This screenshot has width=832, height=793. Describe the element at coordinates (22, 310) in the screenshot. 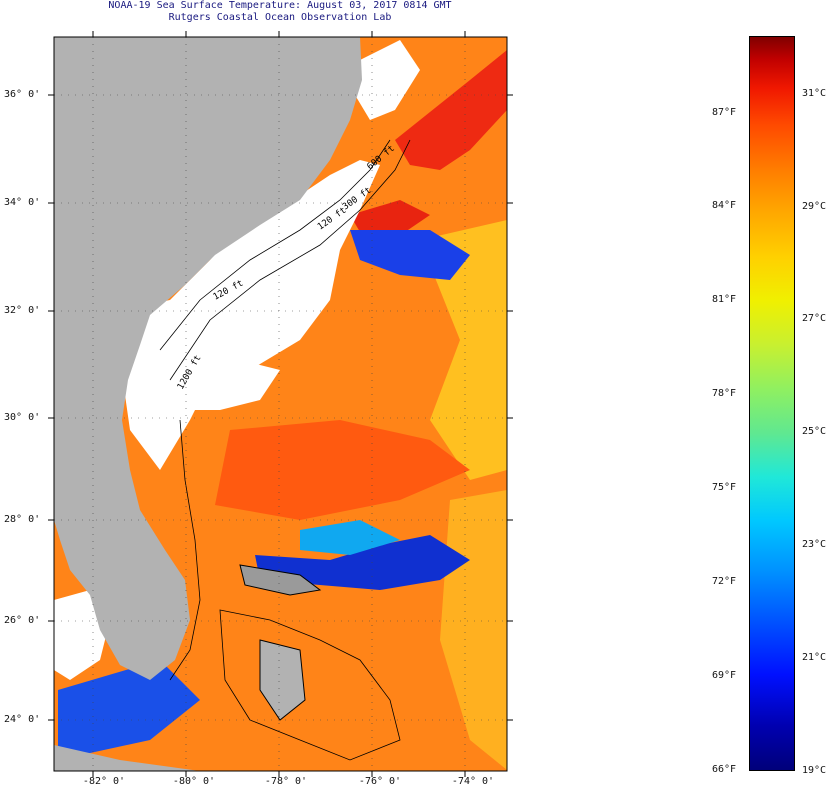

I see `lat-label-32: 32° 0'` at that location.